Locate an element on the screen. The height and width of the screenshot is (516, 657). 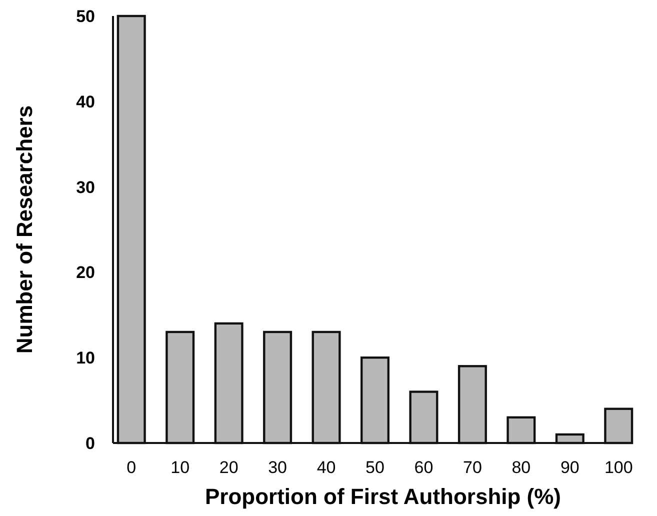
x-tick-label: 50 is located at coordinates (375, 467).